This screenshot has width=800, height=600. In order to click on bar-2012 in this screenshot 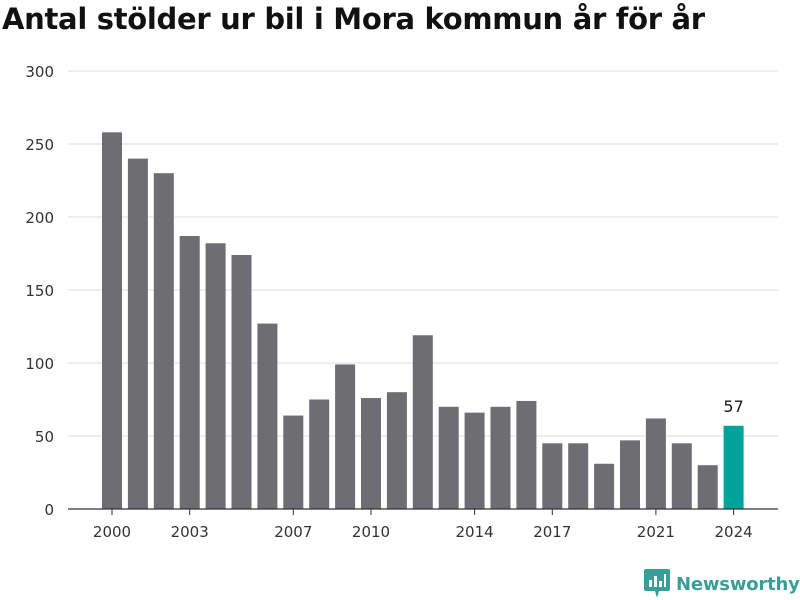, I will do `click(422, 422)`.